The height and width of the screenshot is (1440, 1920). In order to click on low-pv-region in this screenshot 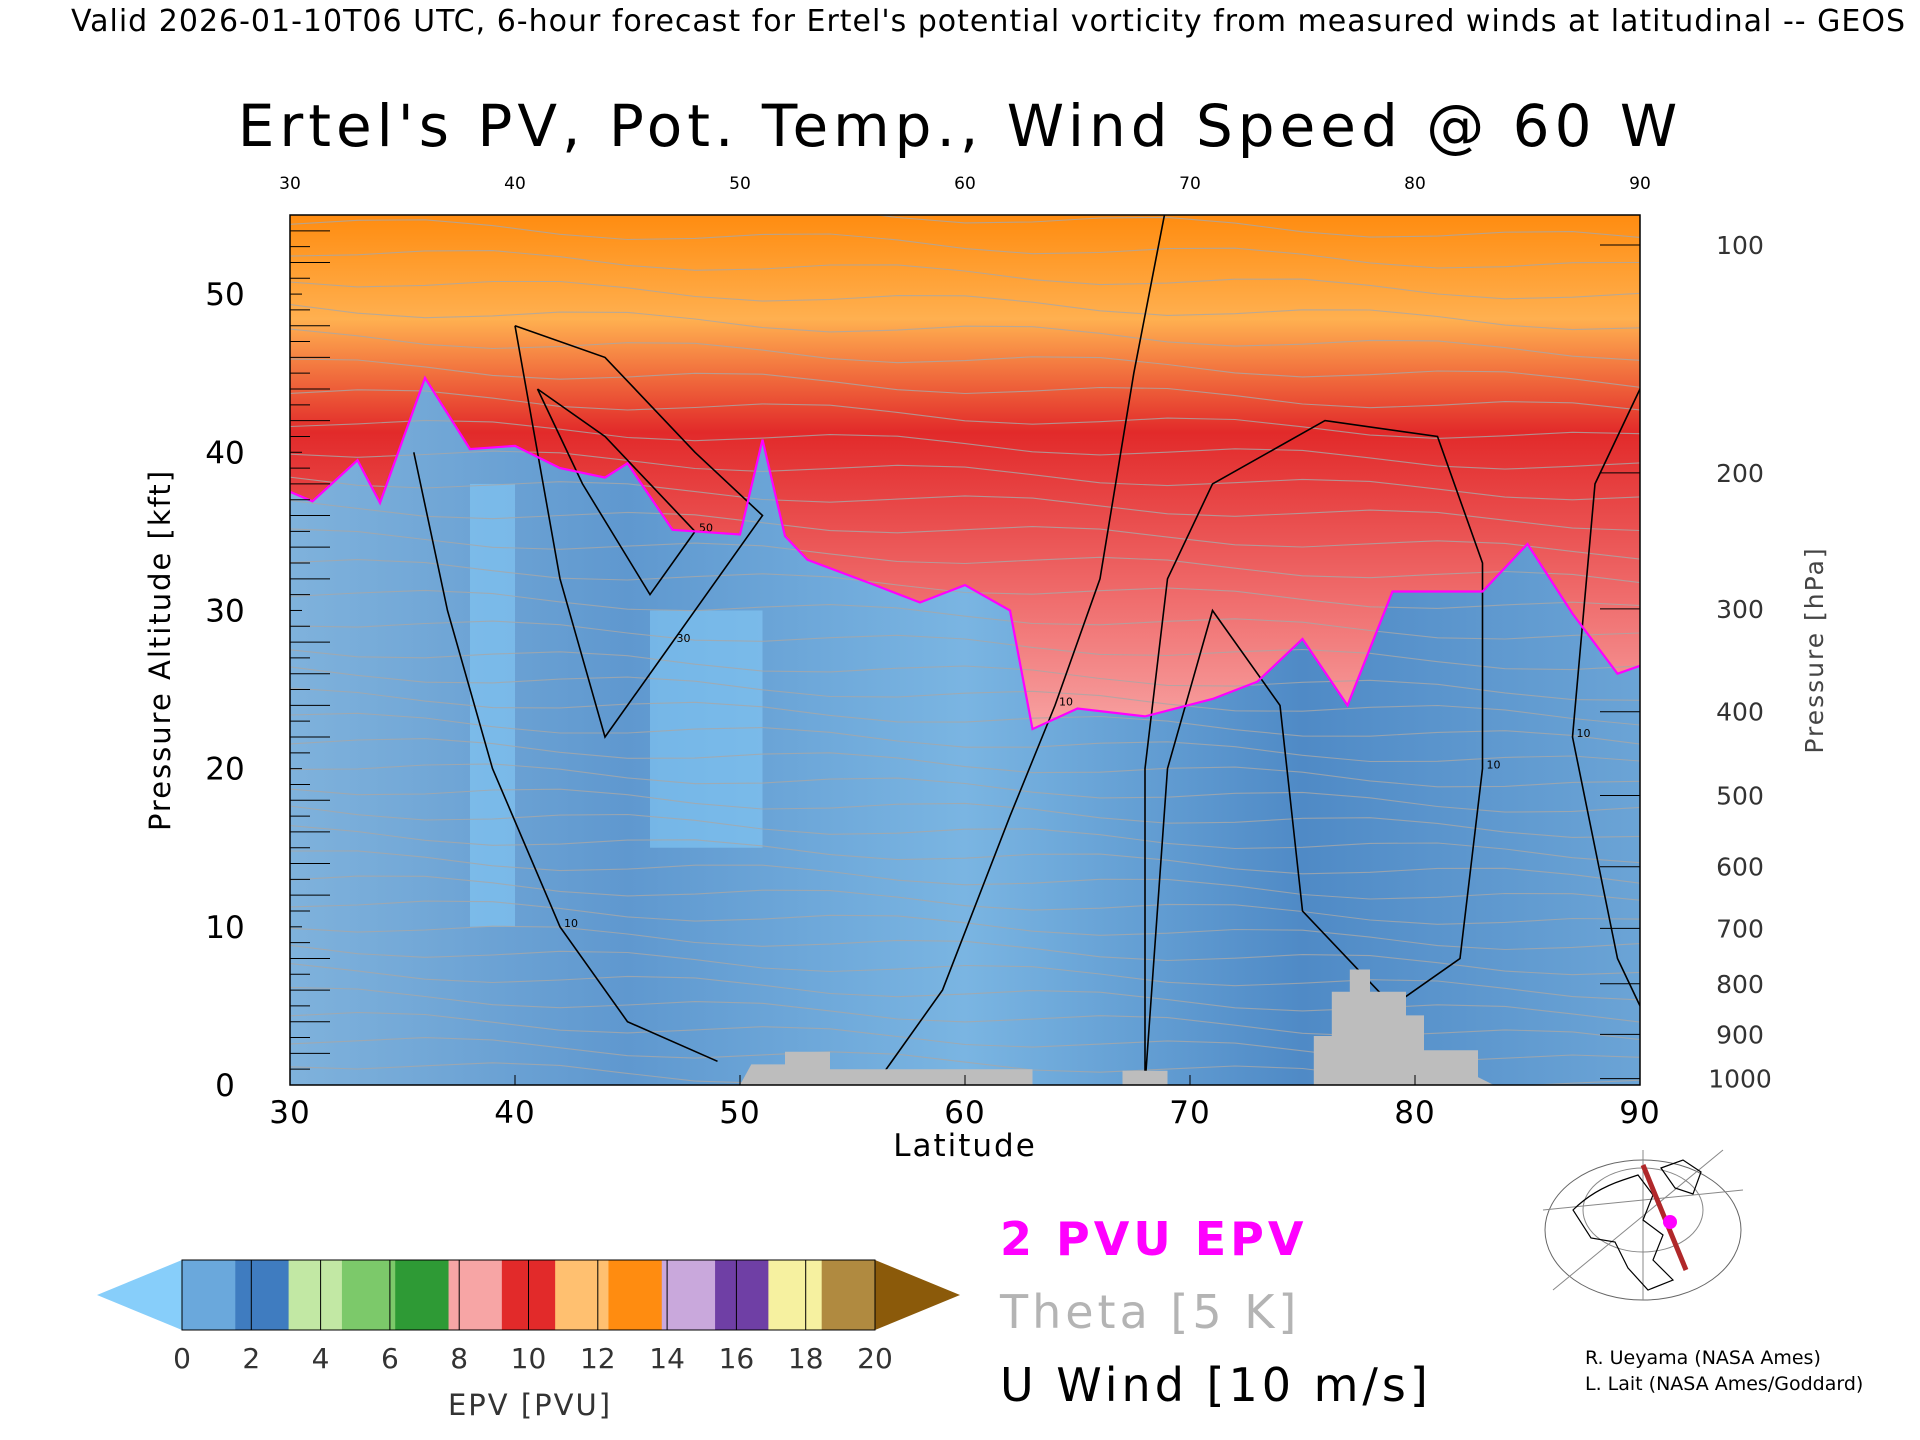, I will do `click(492, 705)`.